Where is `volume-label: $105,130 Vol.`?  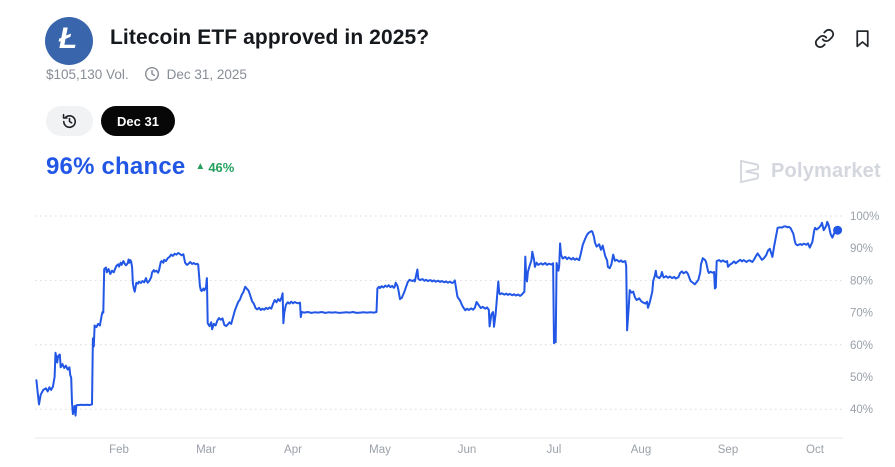
volume-label: $105,130 Vol. is located at coordinates (87, 74).